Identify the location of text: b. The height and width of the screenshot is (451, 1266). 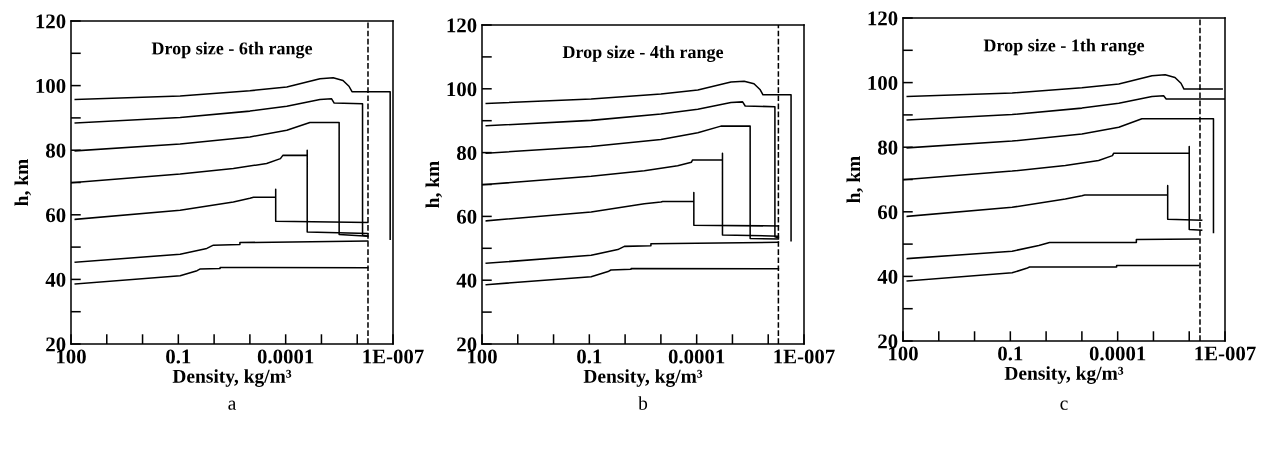
(643, 403).